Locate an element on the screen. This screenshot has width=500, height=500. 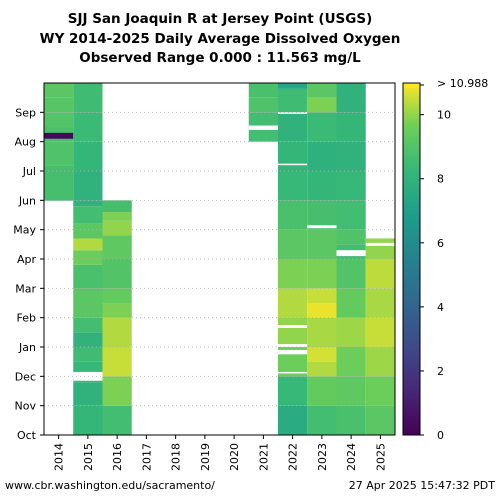
x-tick-label: 2023 is located at coordinates (322, 457).